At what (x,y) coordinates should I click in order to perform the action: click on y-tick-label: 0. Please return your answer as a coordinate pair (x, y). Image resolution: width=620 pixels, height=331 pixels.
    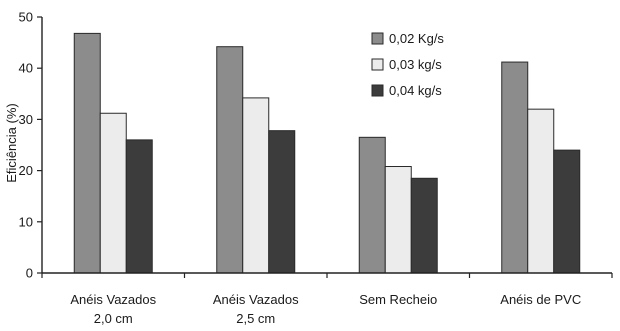
    Looking at the image, I should click on (29, 273).